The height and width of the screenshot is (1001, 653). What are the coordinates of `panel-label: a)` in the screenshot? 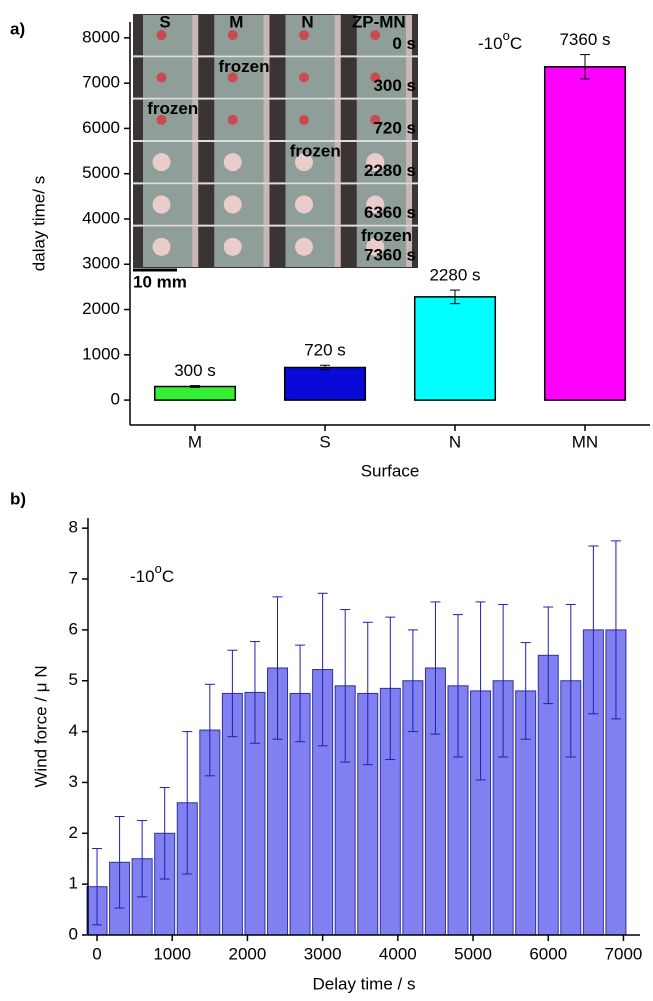 It's located at (17, 28).